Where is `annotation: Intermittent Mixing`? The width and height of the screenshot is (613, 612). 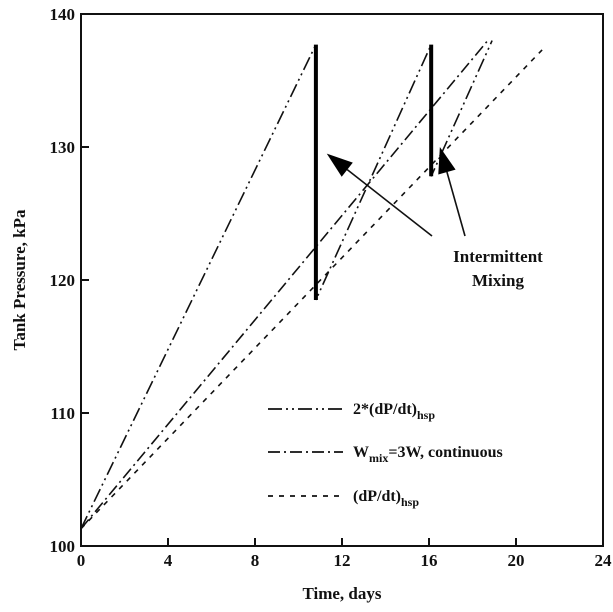
annotation: Intermittent Mixing is located at coordinates (434, 218).